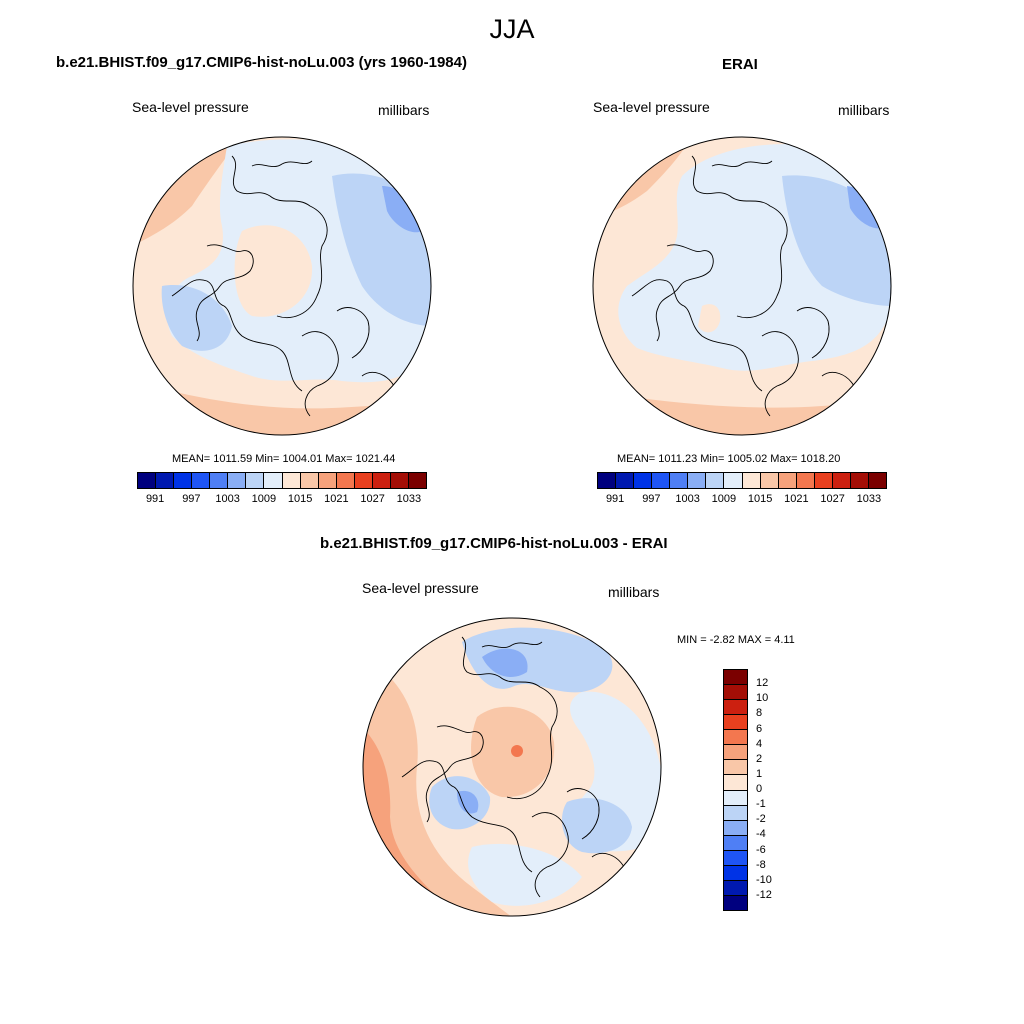  I want to click on colorbar-tick-label: 2, so click(759, 758).